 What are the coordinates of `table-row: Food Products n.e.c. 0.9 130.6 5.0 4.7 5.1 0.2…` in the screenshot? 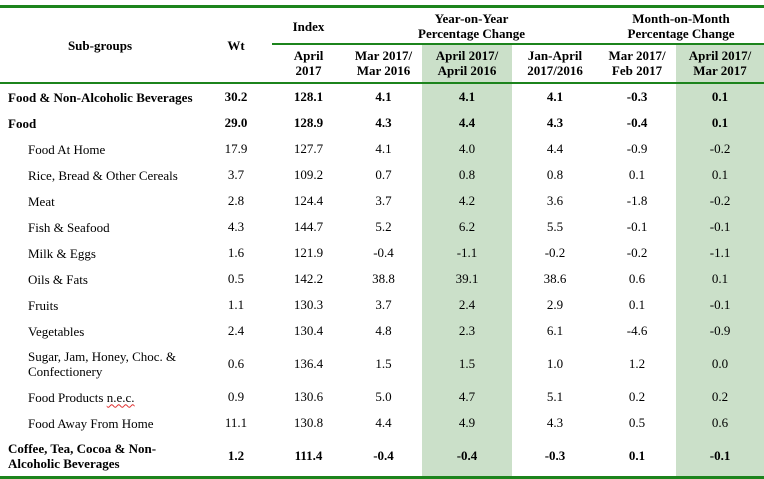 It's located at (382, 397).